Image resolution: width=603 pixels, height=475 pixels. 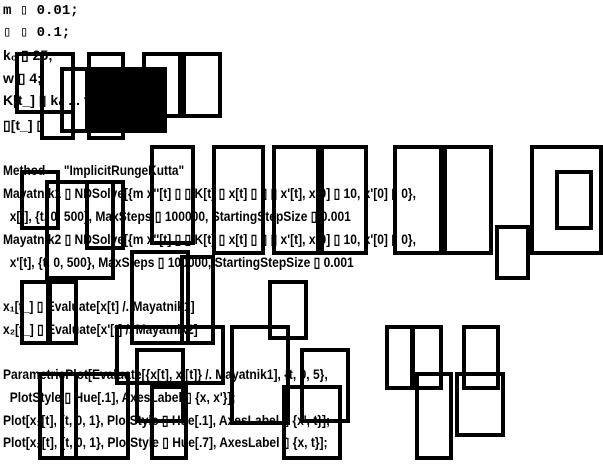 What do you see at coordinates (24, 125) in the screenshot?
I see `input-line-func: ▯[t_] ▯` at bounding box center [24, 125].